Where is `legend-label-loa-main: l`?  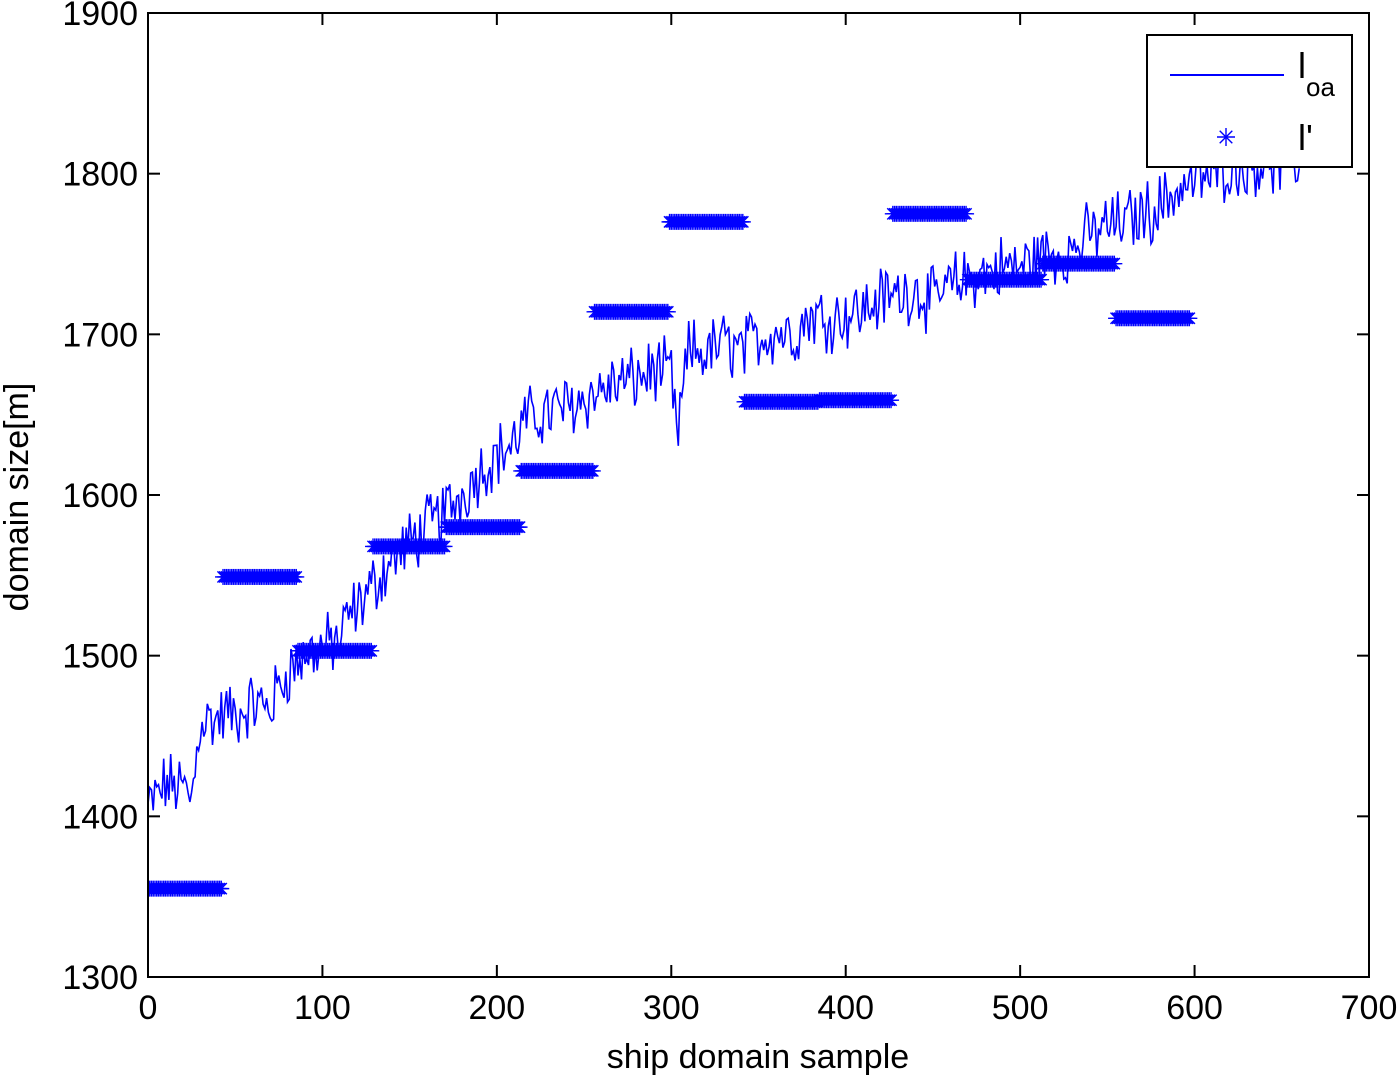
legend-label-loa-main: l is located at coordinates (1302, 65).